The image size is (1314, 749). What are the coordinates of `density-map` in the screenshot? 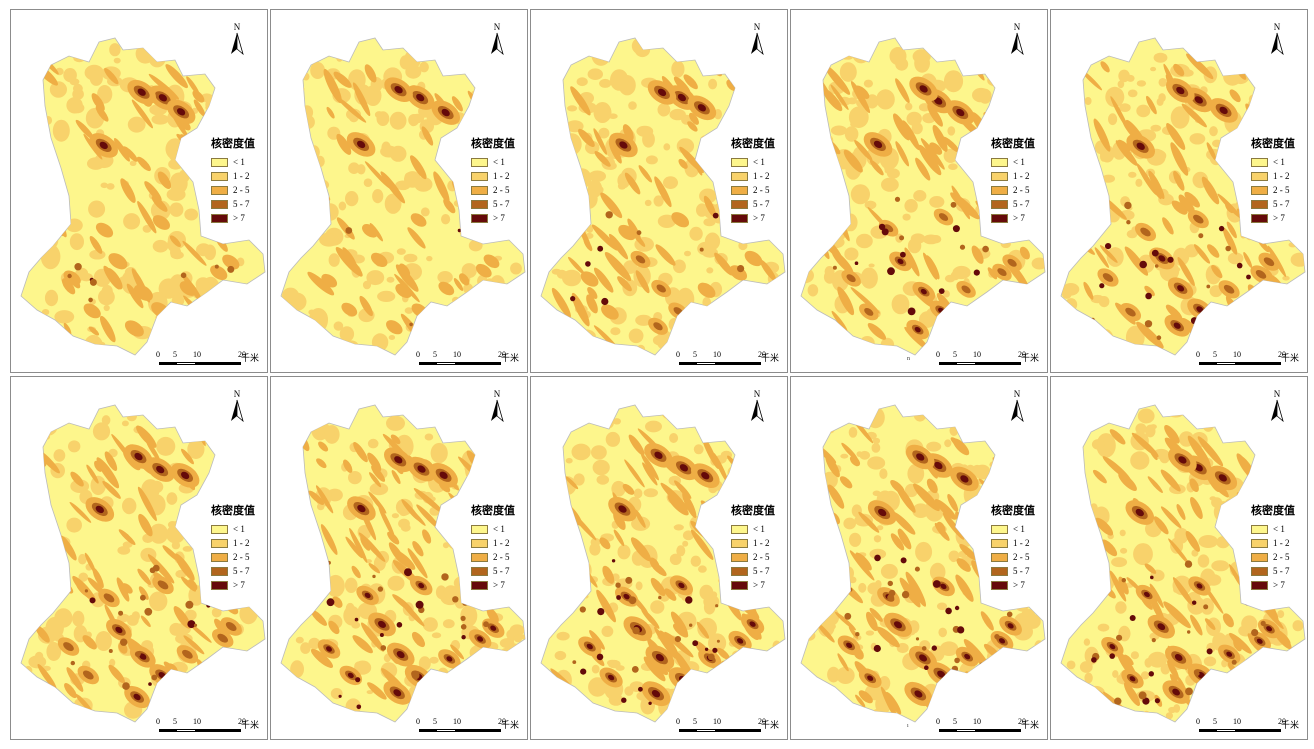 It's located at (663, 196).